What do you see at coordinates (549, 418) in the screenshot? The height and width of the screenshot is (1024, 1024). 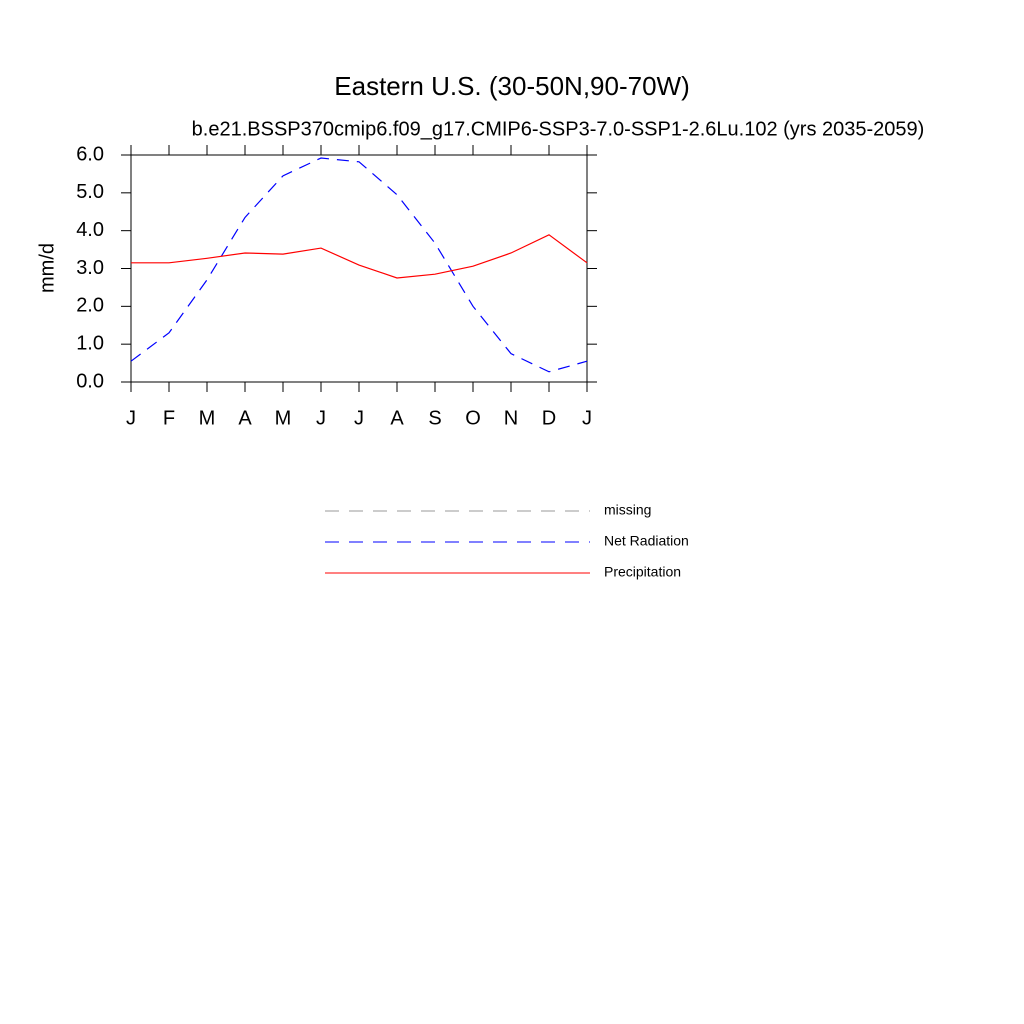 I see `x-tick-label: D` at bounding box center [549, 418].